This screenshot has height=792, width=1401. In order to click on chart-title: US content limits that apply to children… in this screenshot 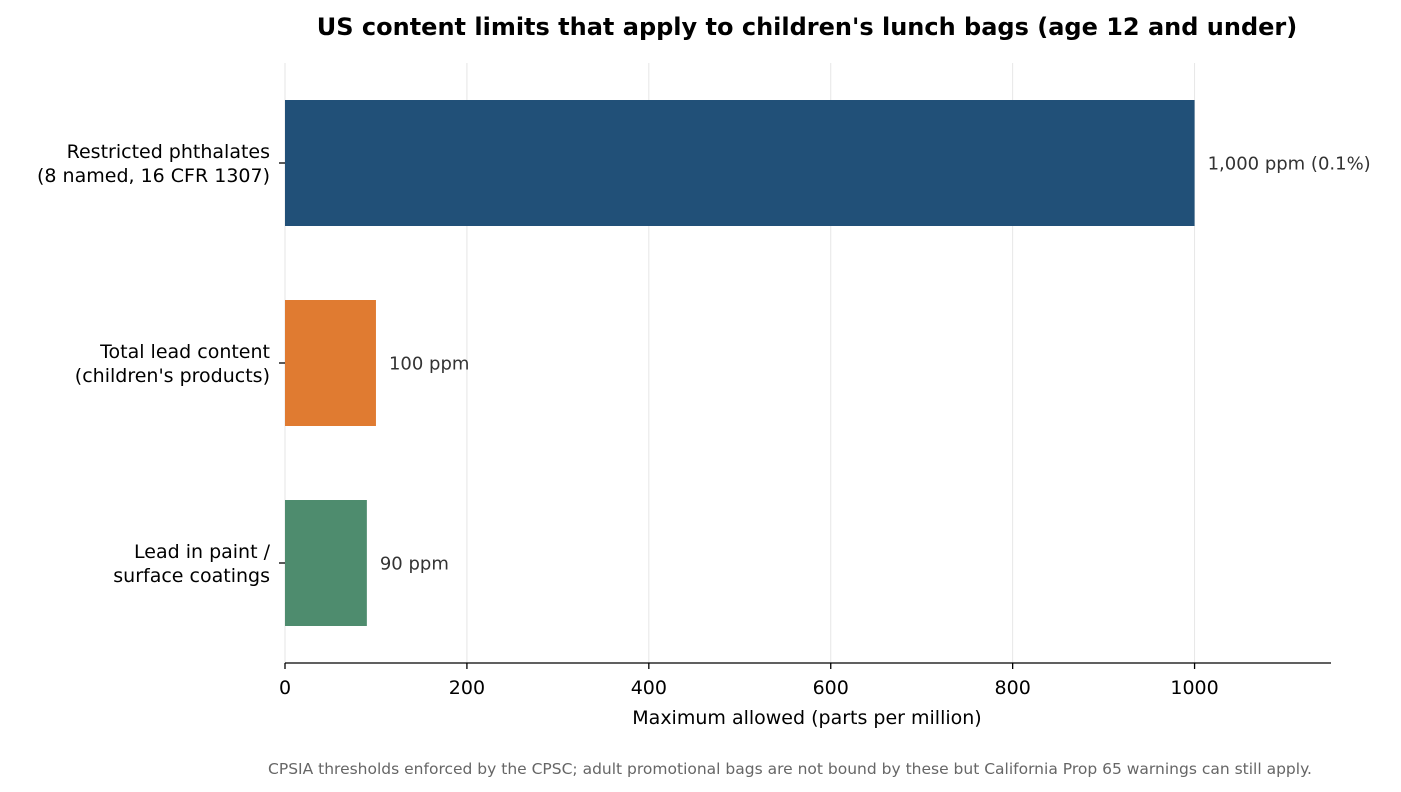, I will do `click(807, 27)`.